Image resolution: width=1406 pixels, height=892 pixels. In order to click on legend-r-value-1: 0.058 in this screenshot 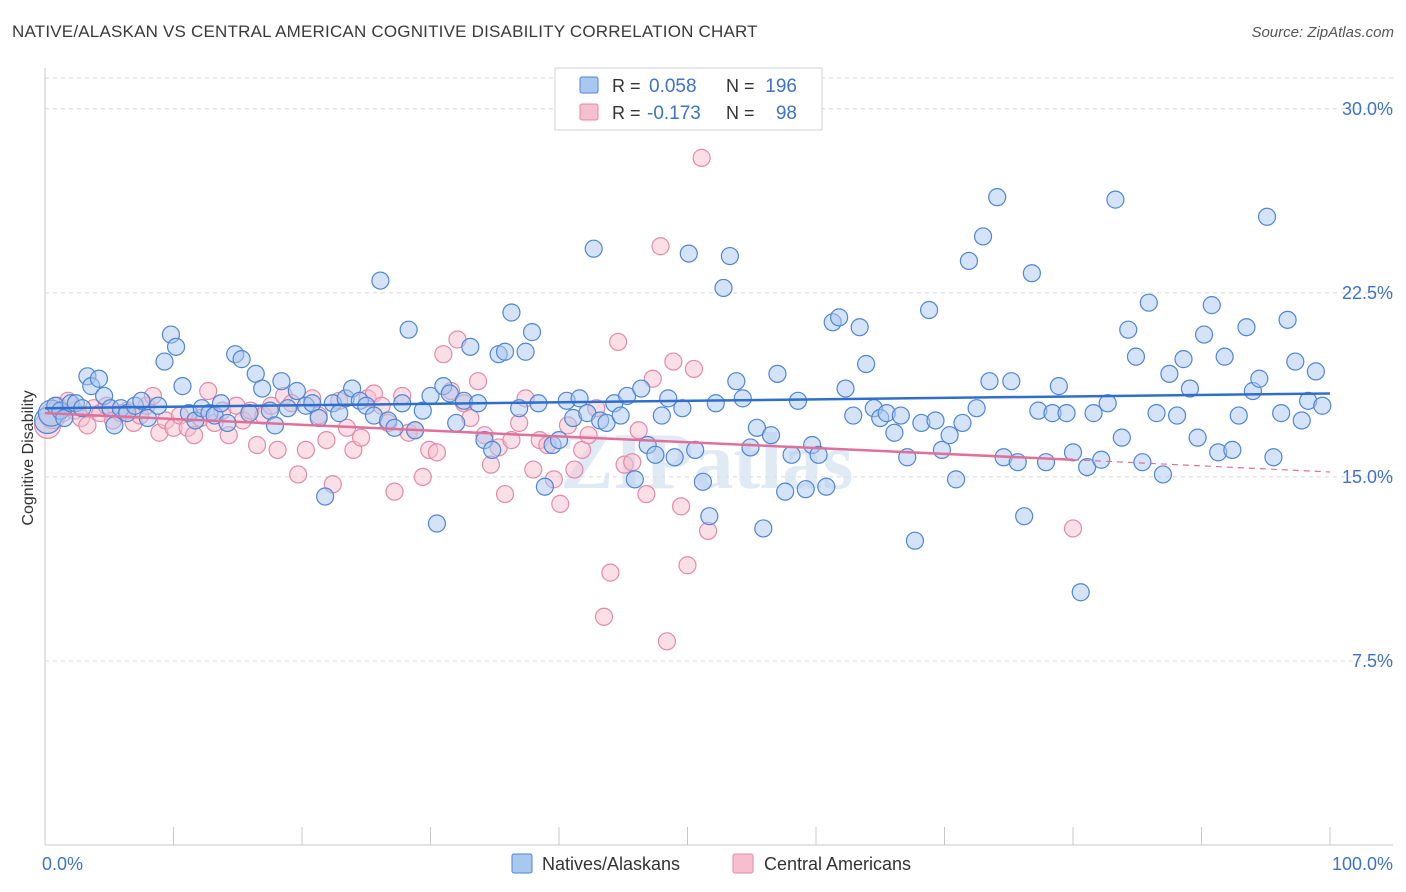, I will do `click(673, 86)`.